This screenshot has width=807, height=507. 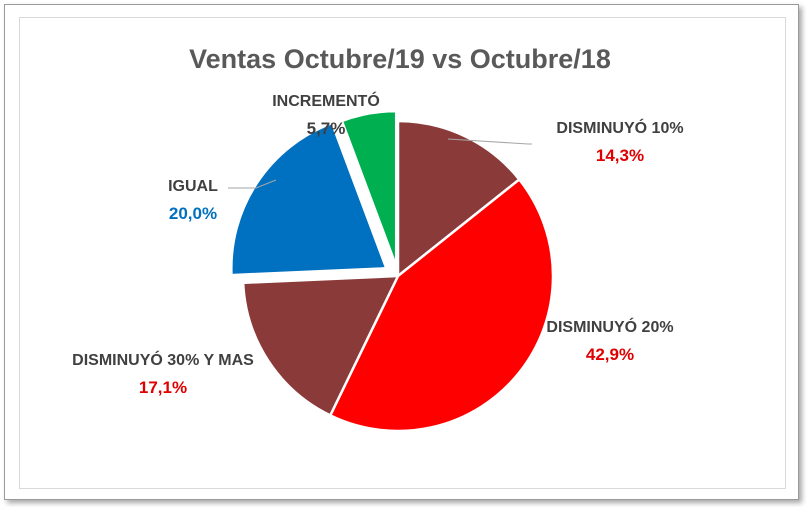 What do you see at coordinates (193, 213) in the screenshot?
I see `slice-value-igual: 20,0%` at bounding box center [193, 213].